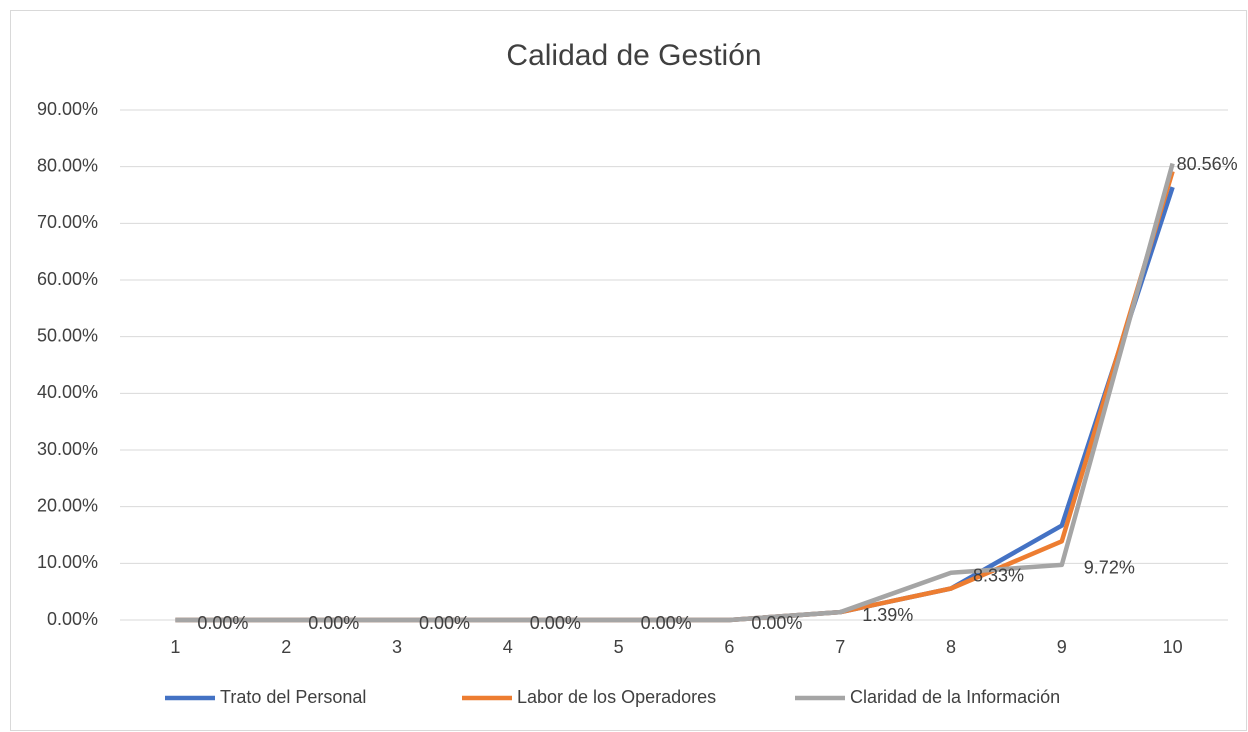 The width and height of the screenshot is (1248, 732). What do you see at coordinates (633, 55) in the screenshot?
I see `chart-title: Calidad de Gestión` at bounding box center [633, 55].